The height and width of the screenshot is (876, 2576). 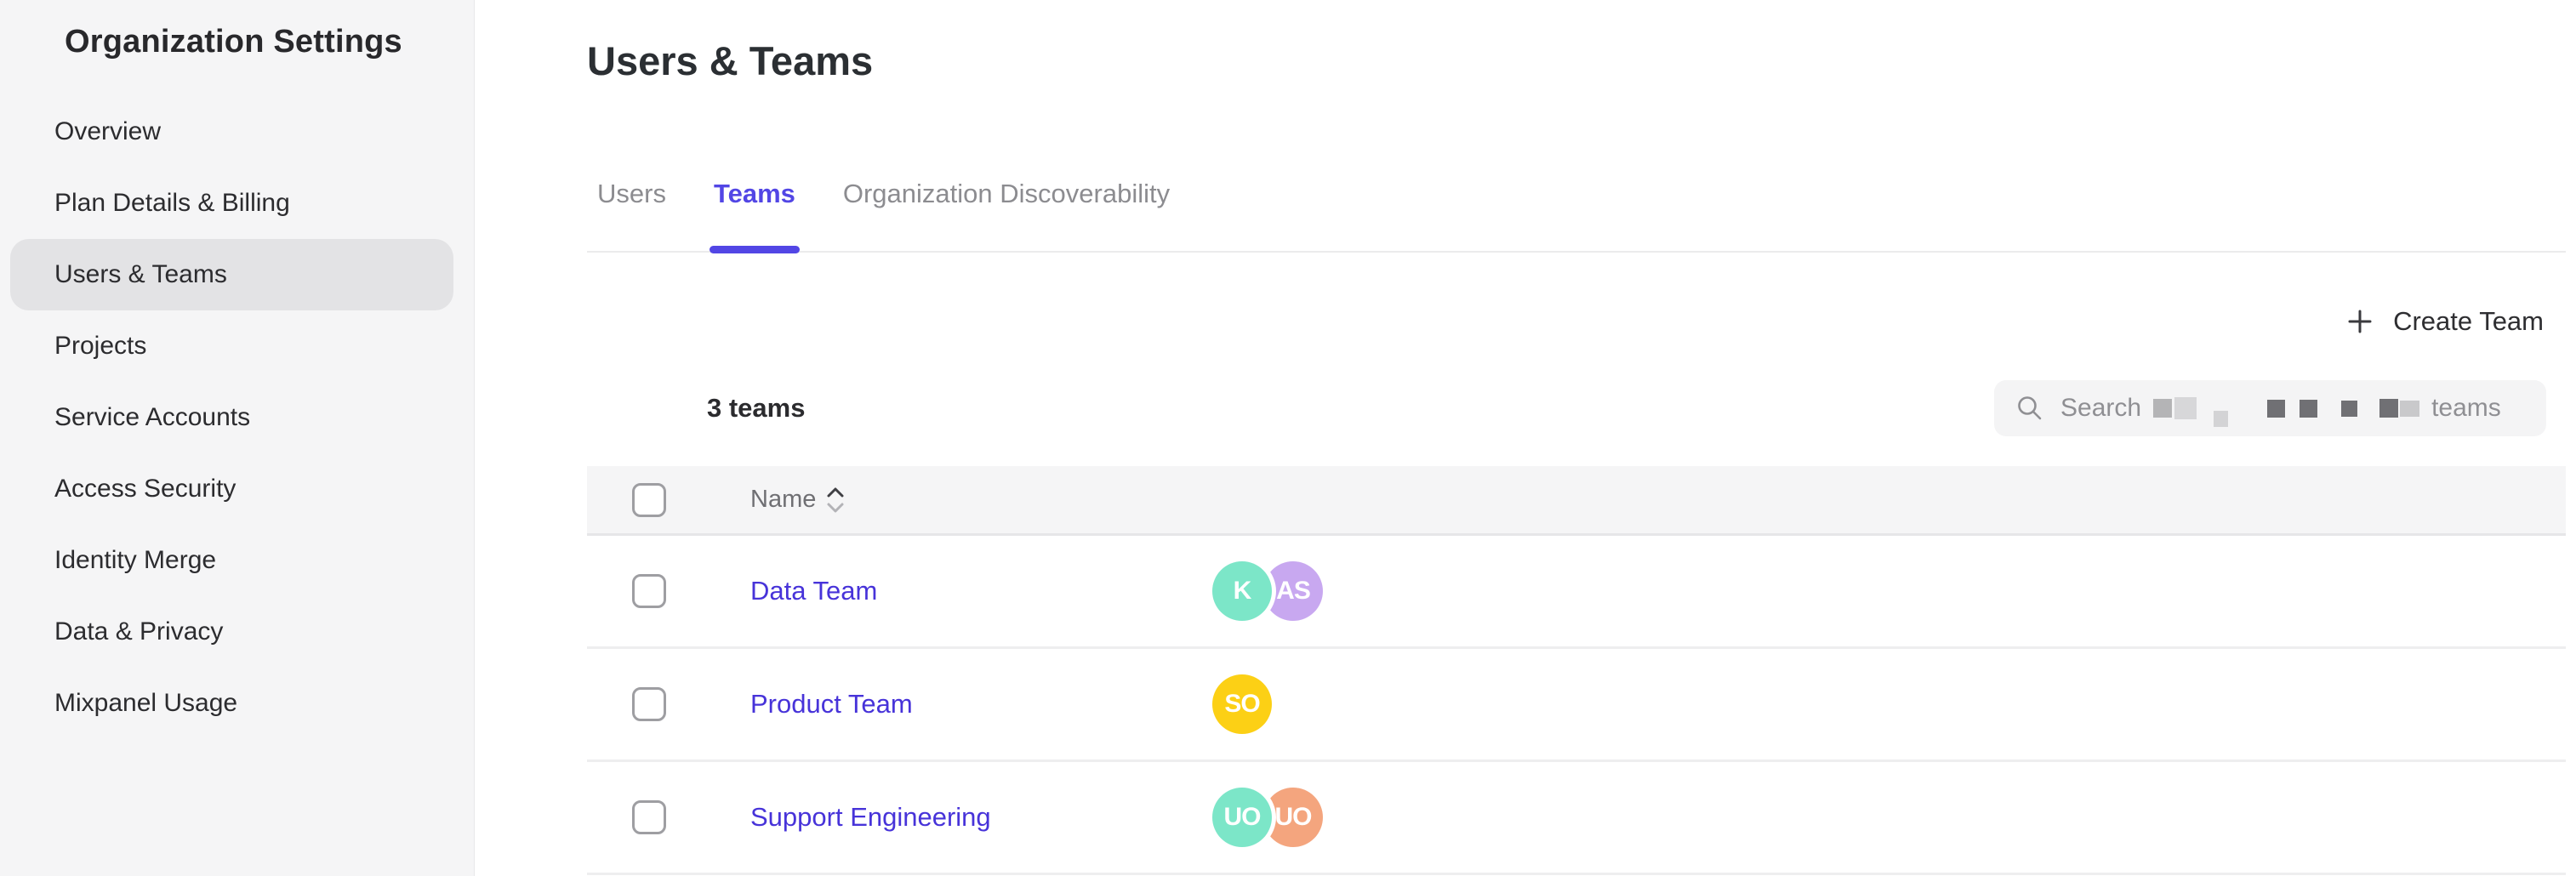 I want to click on page-title: Users & Teams, so click(x=731, y=60).